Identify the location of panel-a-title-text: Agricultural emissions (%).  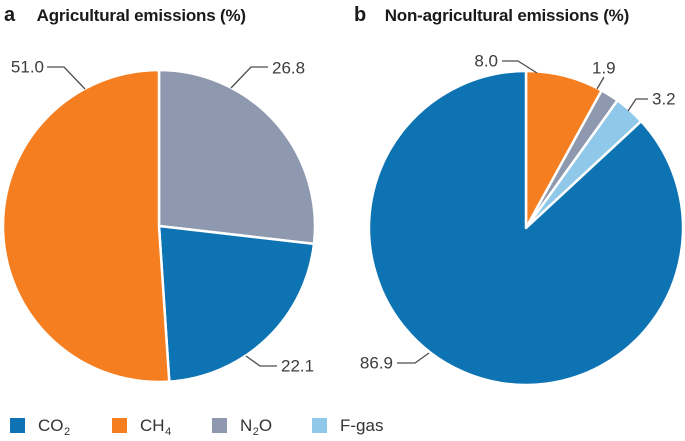
(141, 15).